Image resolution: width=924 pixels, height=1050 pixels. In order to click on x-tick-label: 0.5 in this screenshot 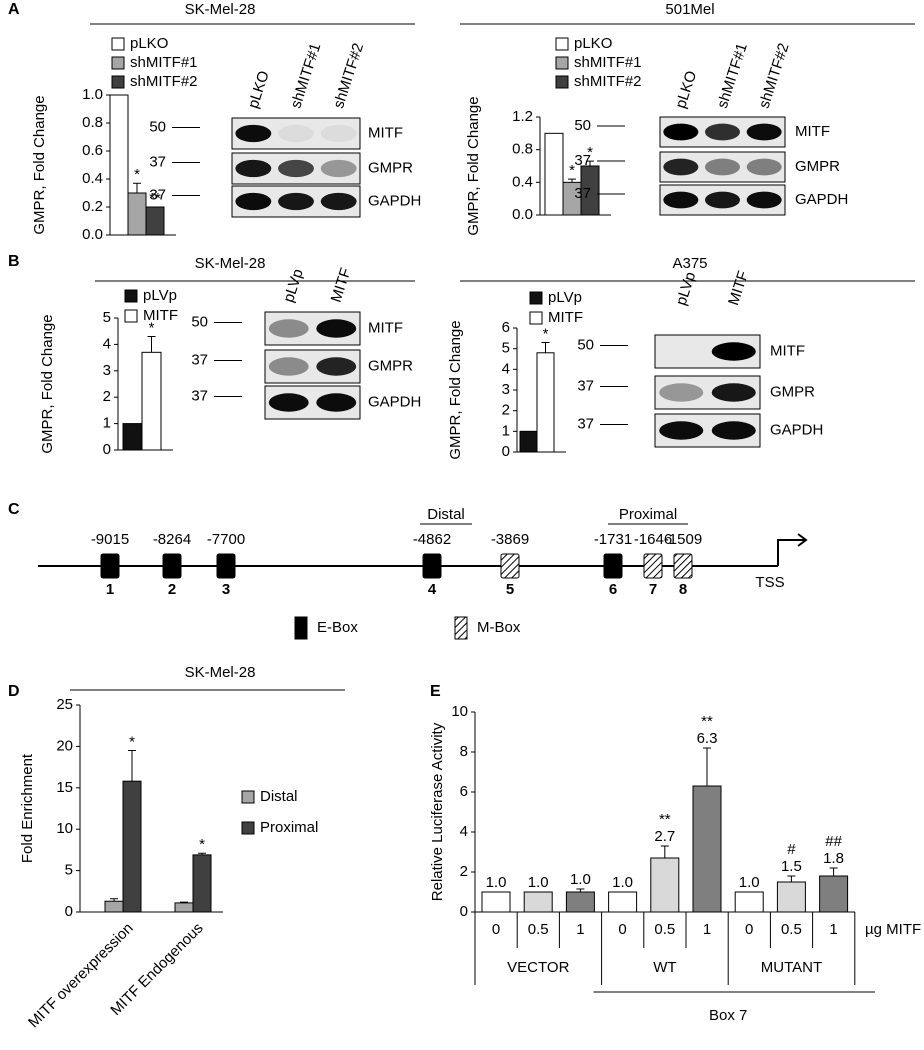, I will do `click(538, 929)`.